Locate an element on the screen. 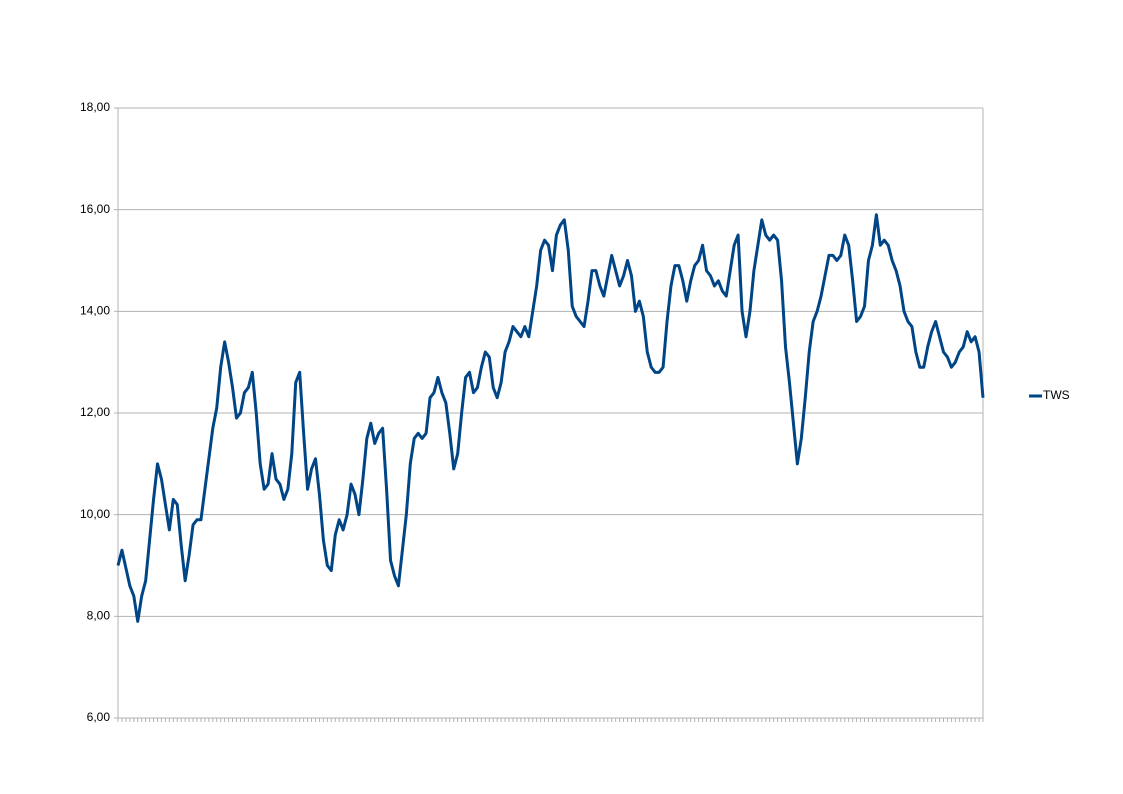 The height and width of the screenshot is (794, 1123). legend-label: TWS is located at coordinates (1056, 395).